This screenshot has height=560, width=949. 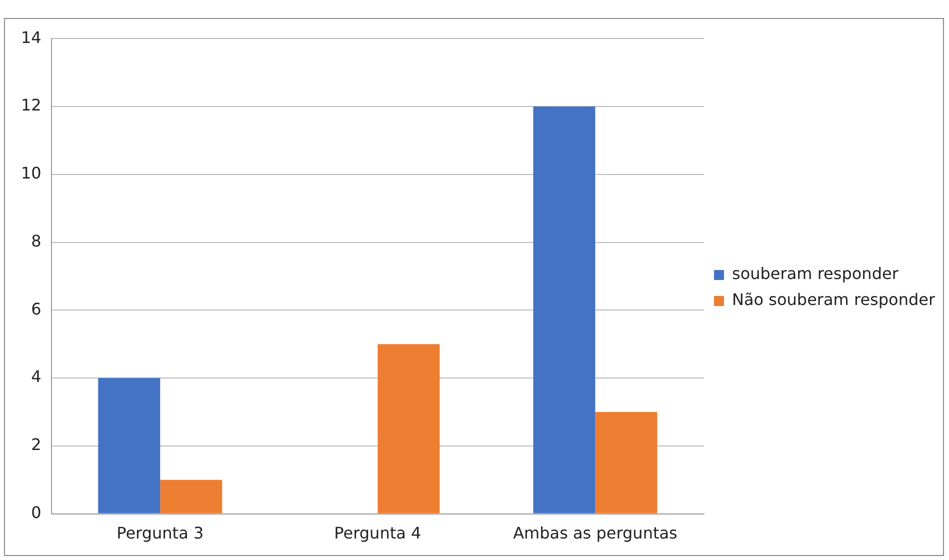 What do you see at coordinates (36, 240) in the screenshot?
I see `y-tick-label: 8` at bounding box center [36, 240].